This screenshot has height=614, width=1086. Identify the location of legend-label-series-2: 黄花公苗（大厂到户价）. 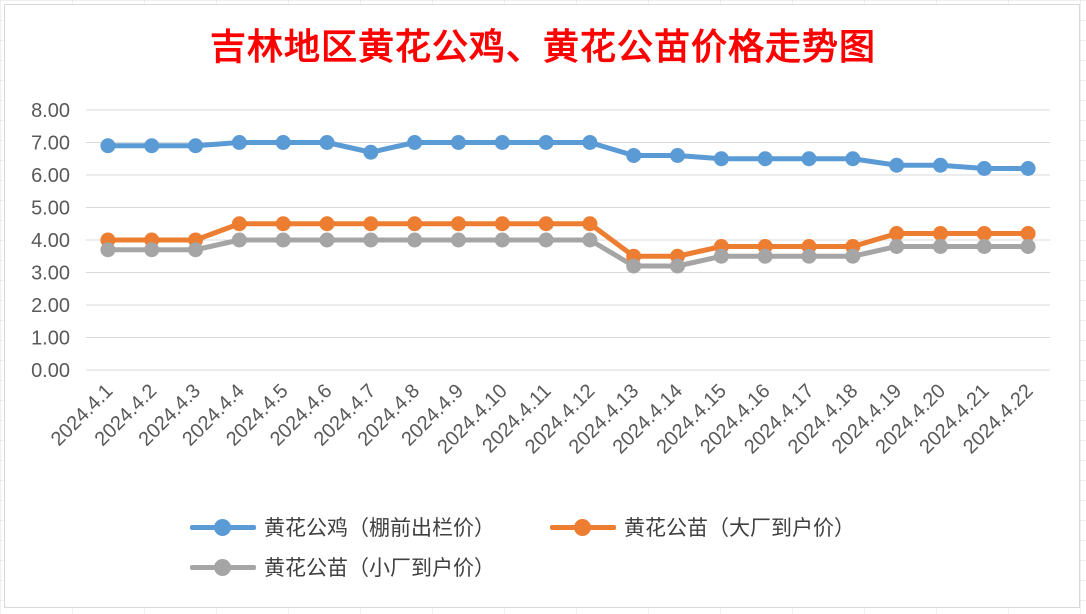
(739, 528).